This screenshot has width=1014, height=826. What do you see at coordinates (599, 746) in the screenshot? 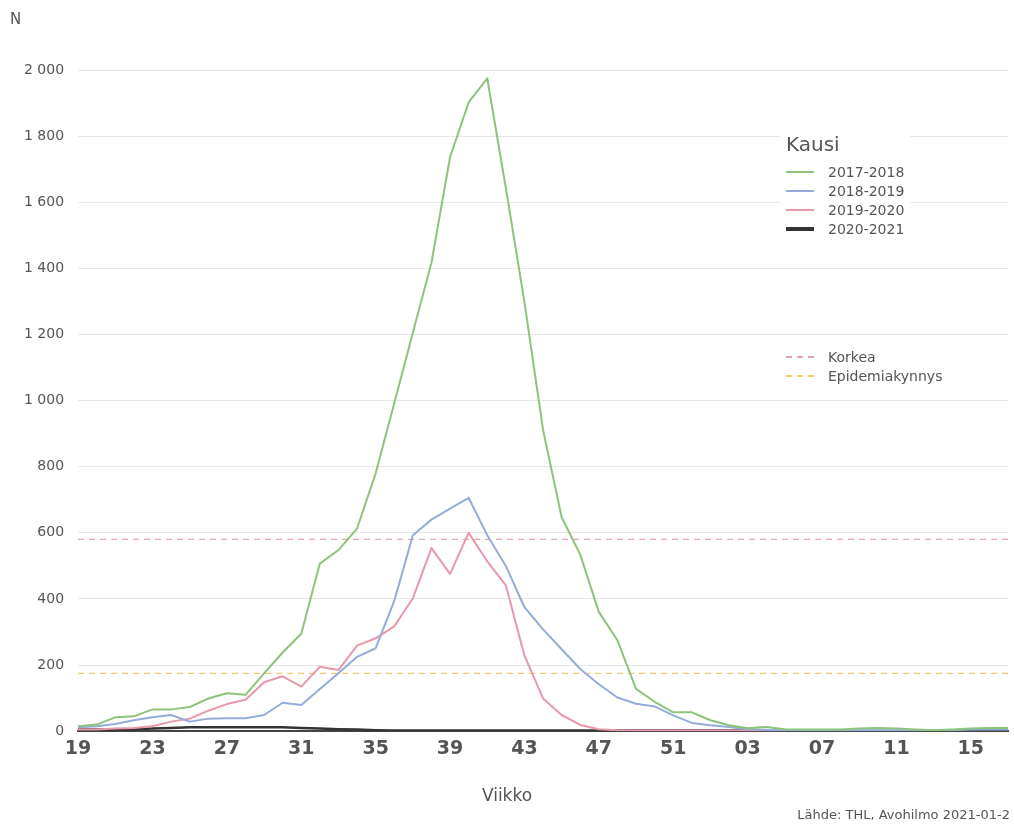
I see `x-tick-label: 47` at bounding box center [599, 746].